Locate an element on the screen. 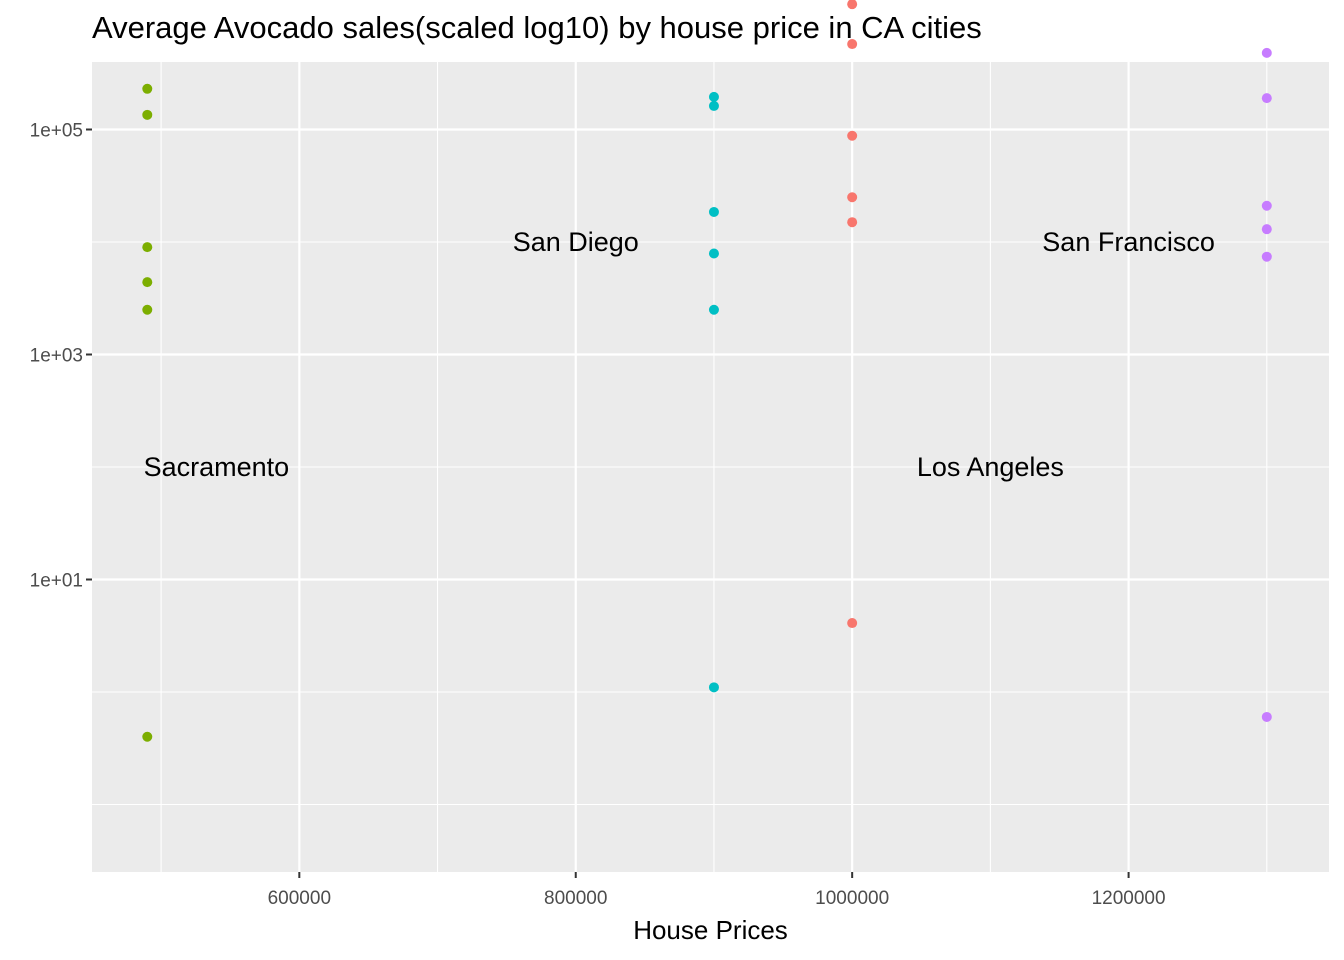 This screenshot has width=1344, height=960. y-axis: 1e+01 1e+03 1e+05 is located at coordinates (61, 356).